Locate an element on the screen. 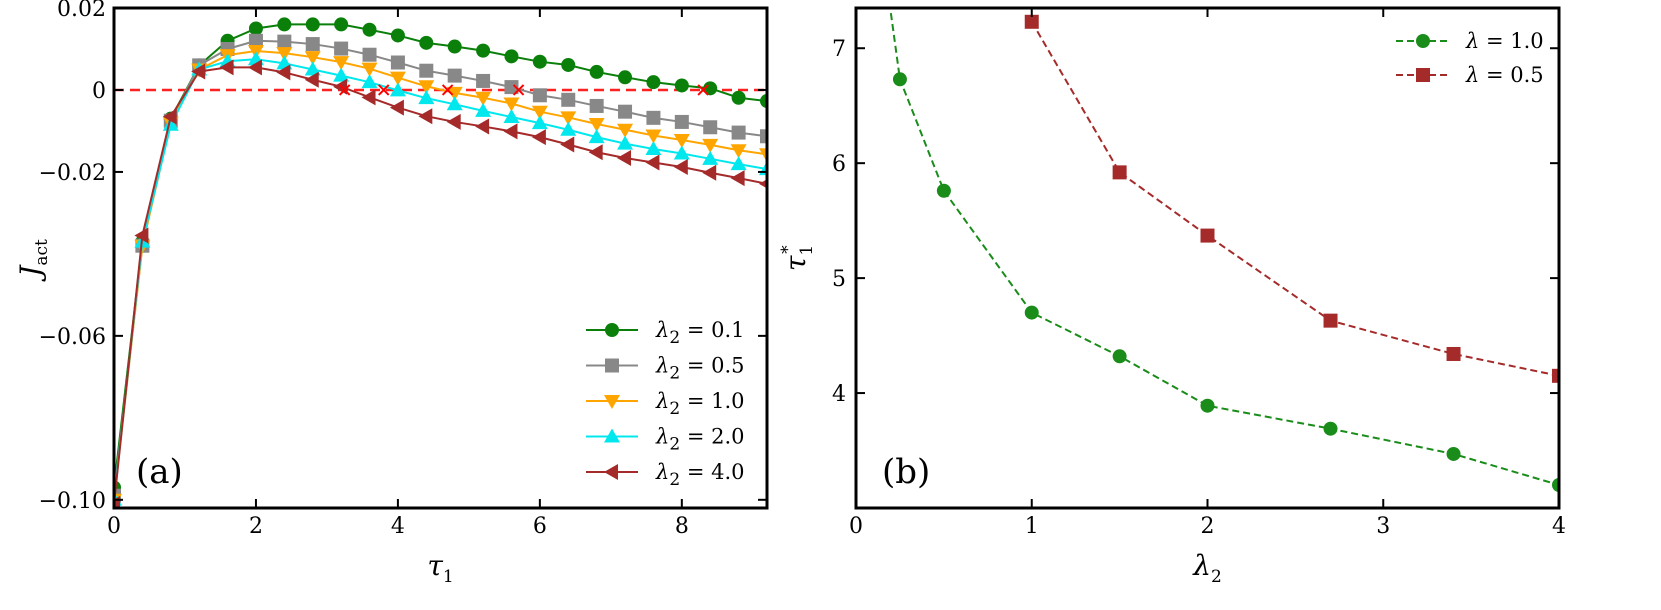 The width and height of the screenshot is (1661, 610). y-tick-label: −0.10 is located at coordinates (72, 501).